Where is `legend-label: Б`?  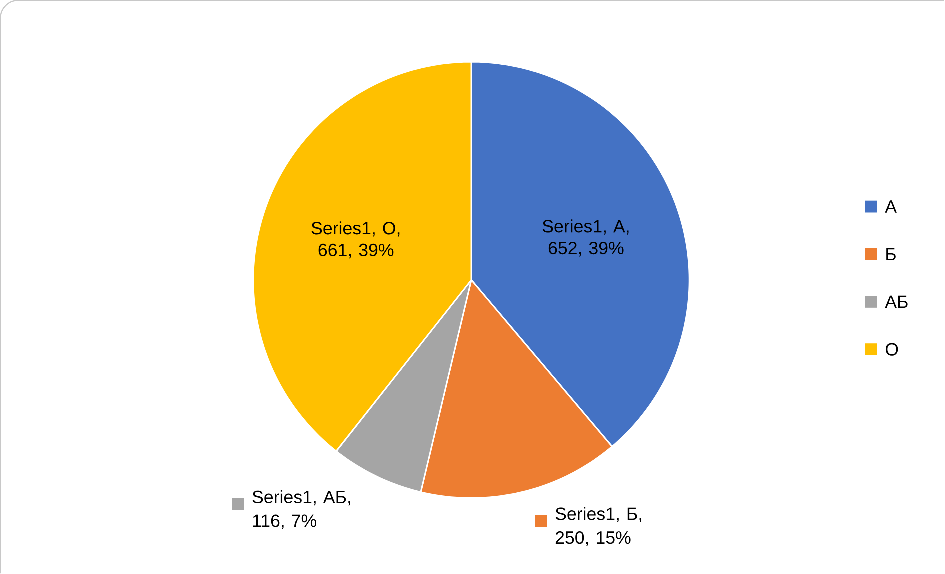
legend-label: Б is located at coordinates (891, 254).